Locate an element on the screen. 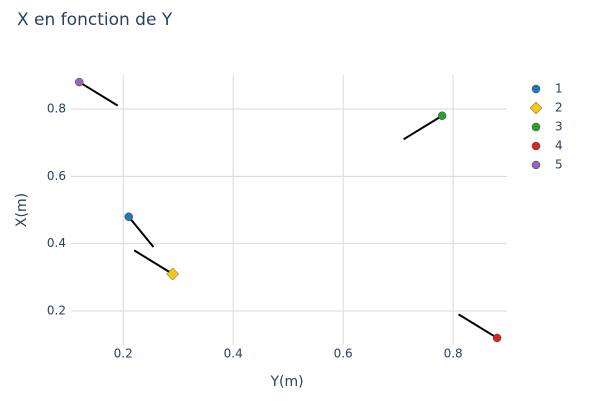 Image resolution: width=591 pixels, height=404 pixels. x-axis-label: Y(m) is located at coordinates (286, 382).